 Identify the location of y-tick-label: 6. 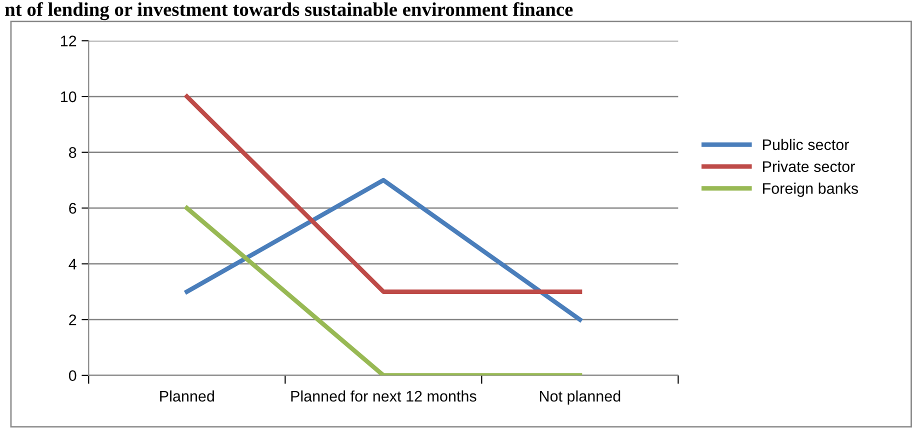
(72, 208).